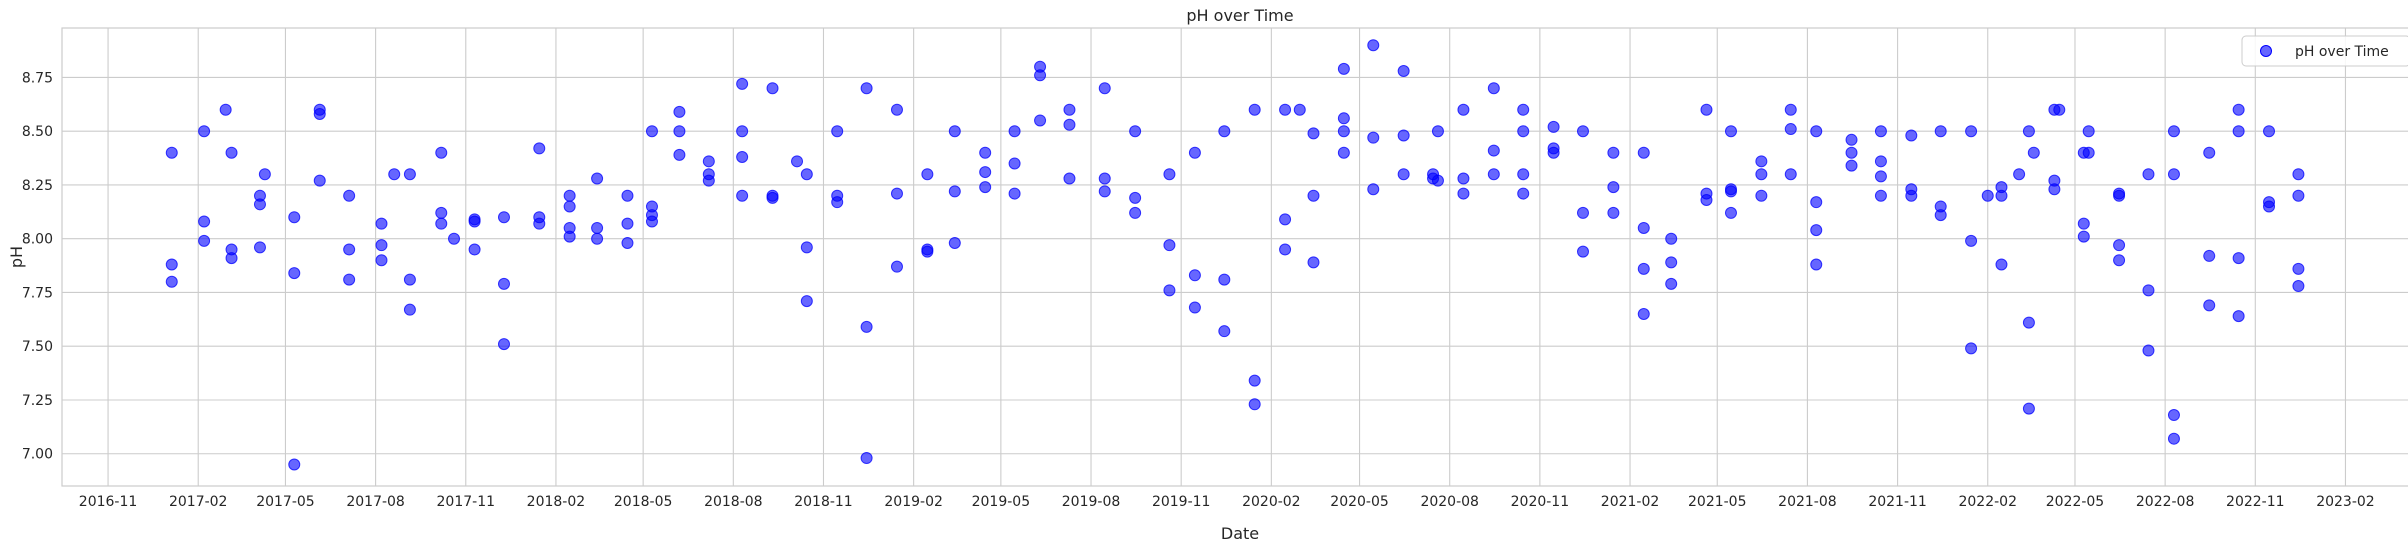 Image resolution: width=2408 pixels, height=550 pixels. I want to click on y-axis-label: pH, so click(16, 257).